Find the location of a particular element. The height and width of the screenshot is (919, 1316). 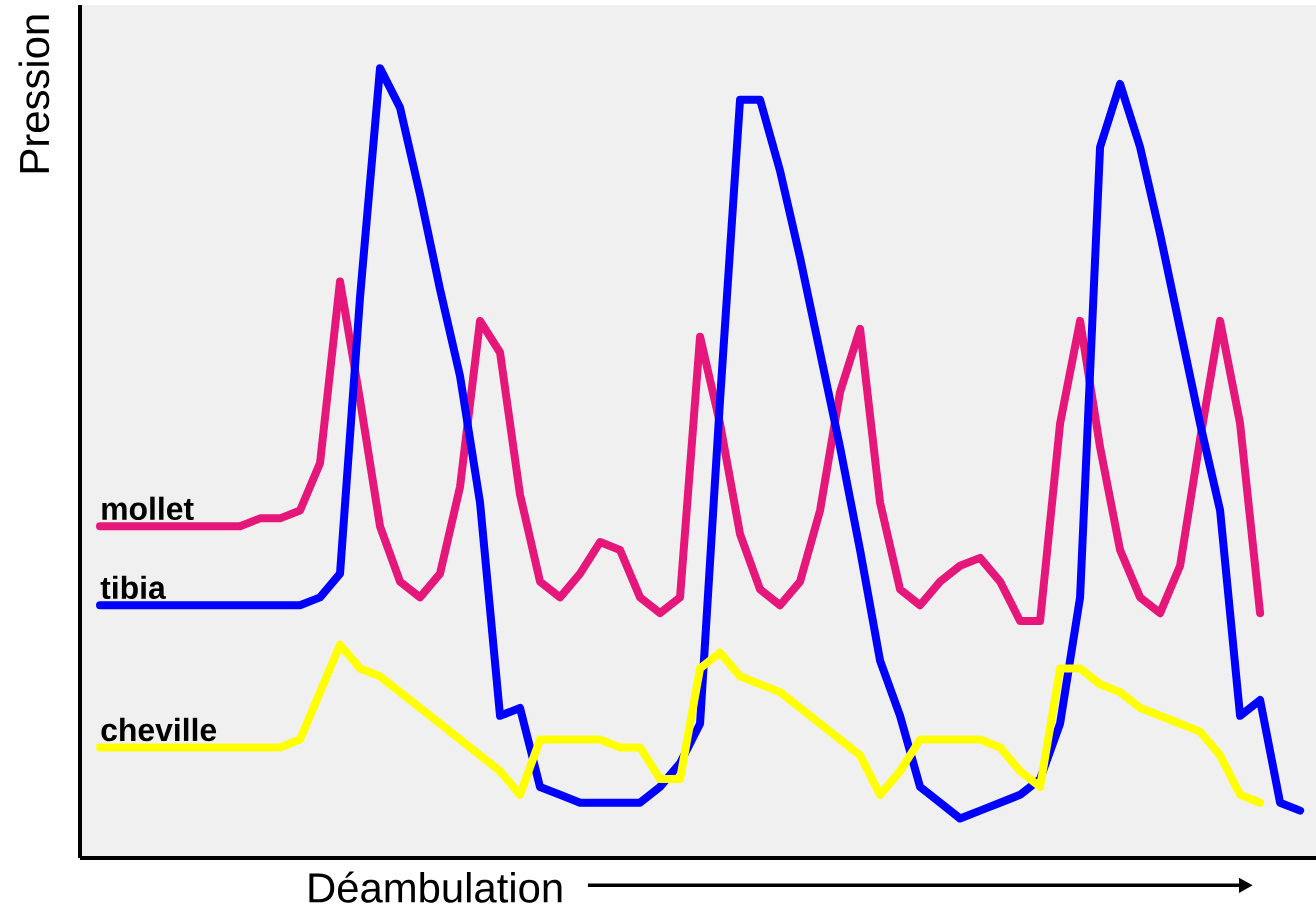

series-label: cheville is located at coordinates (159, 729).